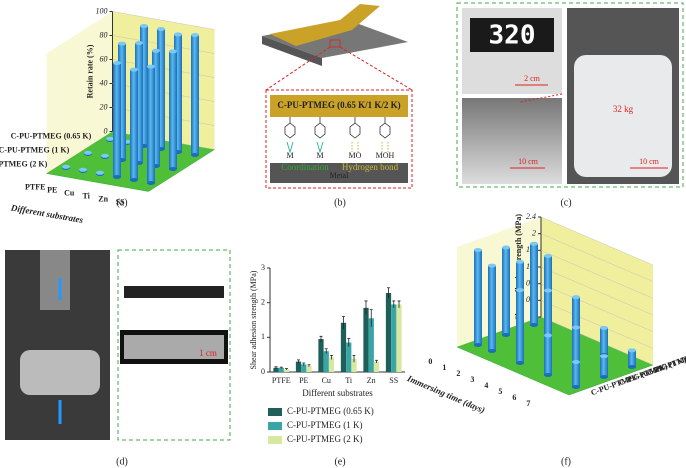  What do you see at coordinates (565, 202) in the screenshot?
I see `panel-label: (c)` at bounding box center [565, 202].